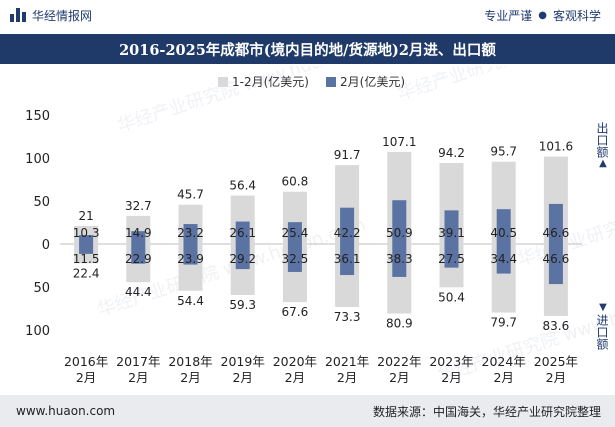  Describe the element at coordinates (242, 259) in the screenshot. I see `label-month-import: 29.2` at that location.